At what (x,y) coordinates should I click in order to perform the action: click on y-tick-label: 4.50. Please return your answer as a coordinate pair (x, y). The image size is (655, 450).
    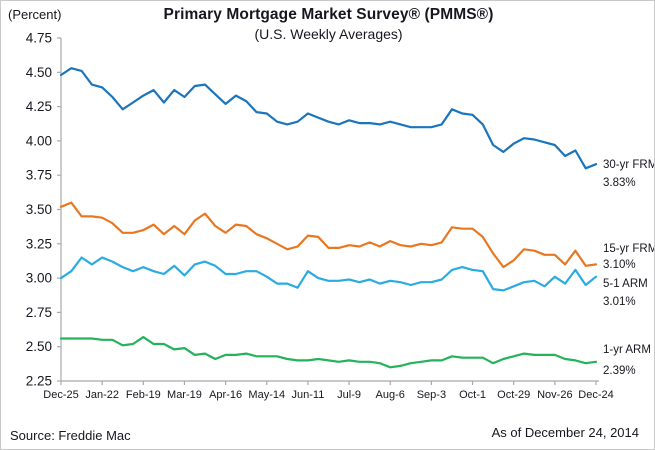
    Looking at the image, I should click on (39, 72).